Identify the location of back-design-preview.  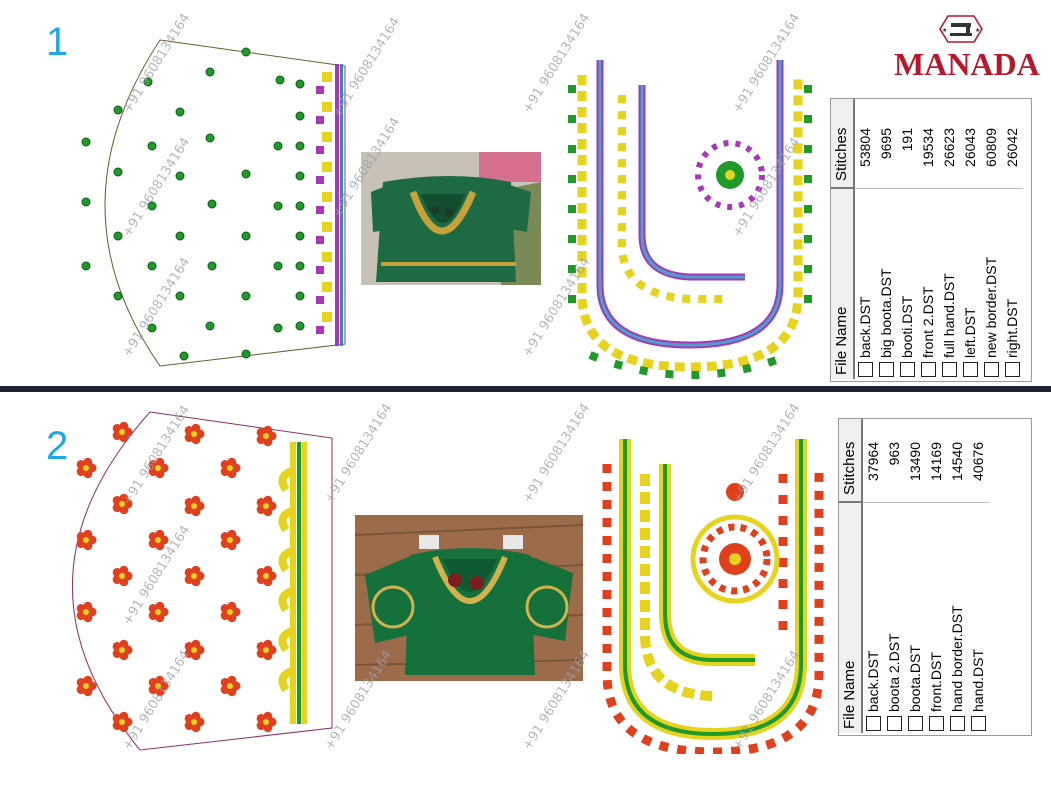
(202, 581).